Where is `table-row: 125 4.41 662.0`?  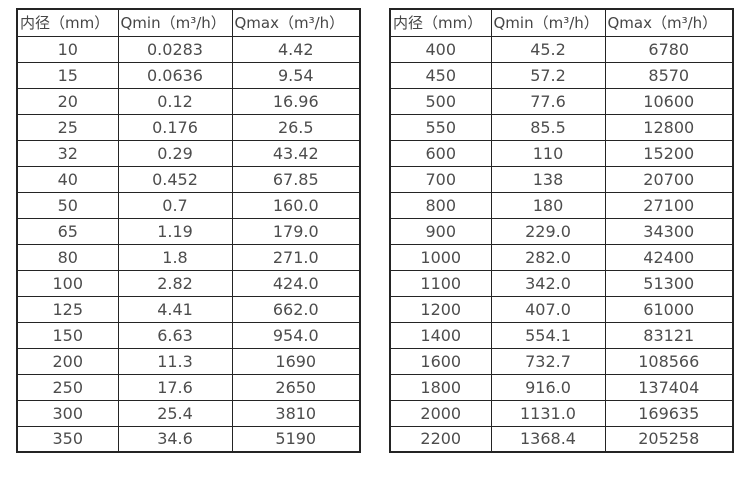 table-row: 125 4.41 662.0 is located at coordinates (188, 309).